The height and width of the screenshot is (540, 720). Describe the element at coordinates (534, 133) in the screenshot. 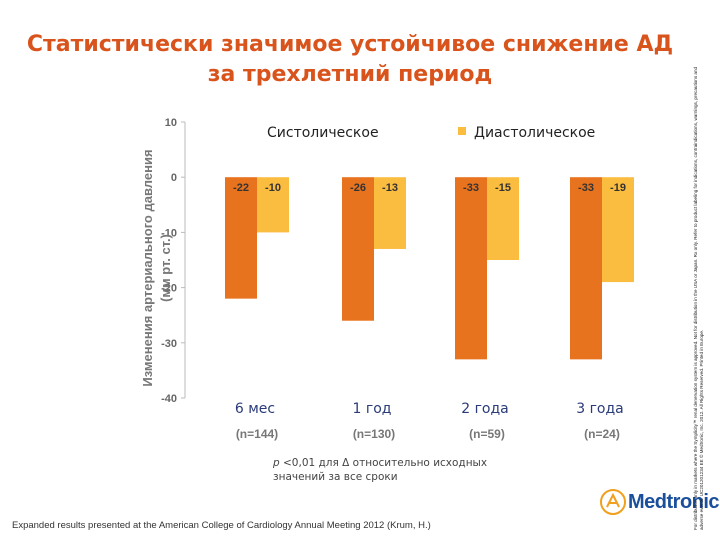

I see `legend-diastolic-label: Диастолическое` at that location.